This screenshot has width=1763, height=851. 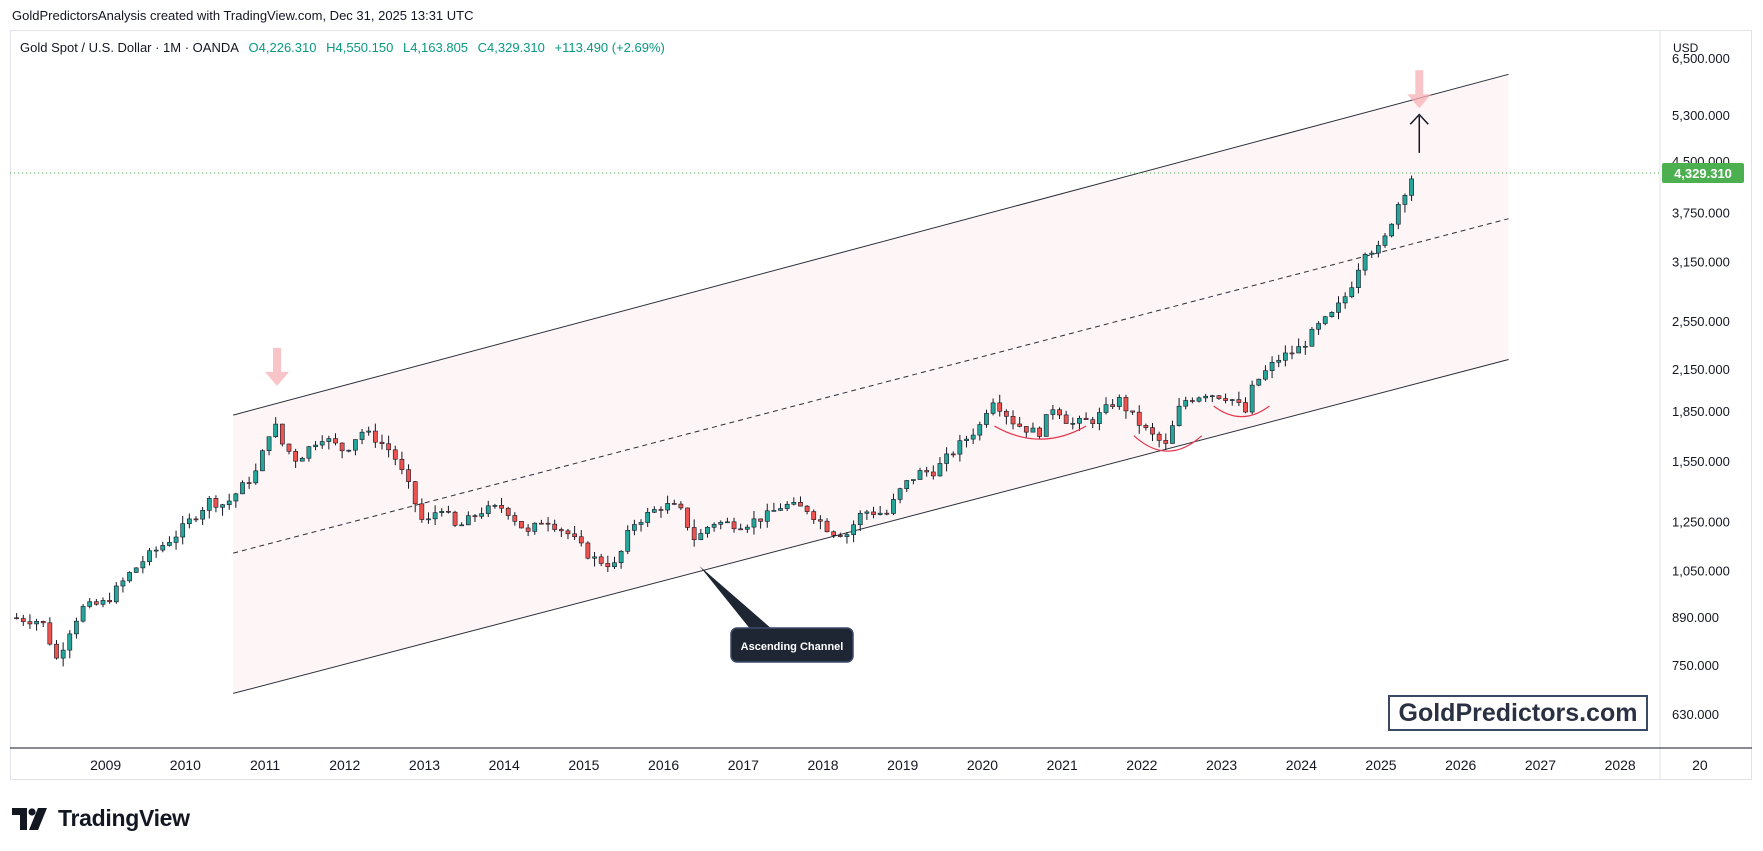 What do you see at coordinates (1701, 58) in the screenshot?
I see `y-tick-label: 6,500.000` at bounding box center [1701, 58].